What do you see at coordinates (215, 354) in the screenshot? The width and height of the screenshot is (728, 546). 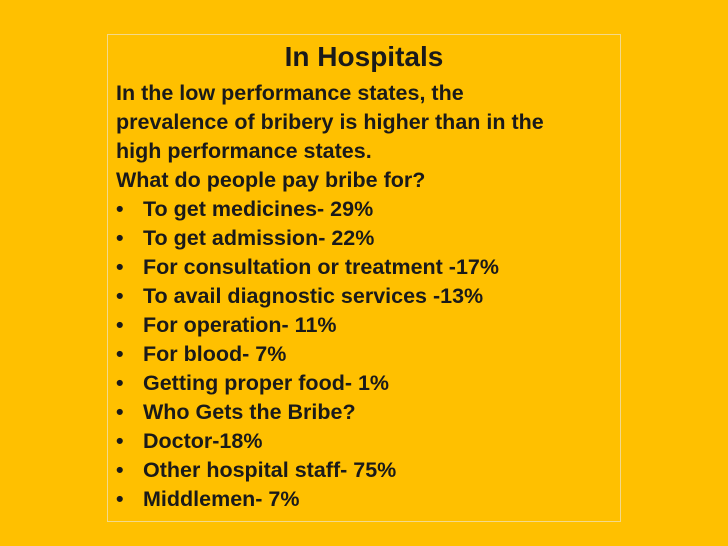 I see `bullet-text: For blood- 7%` at bounding box center [215, 354].